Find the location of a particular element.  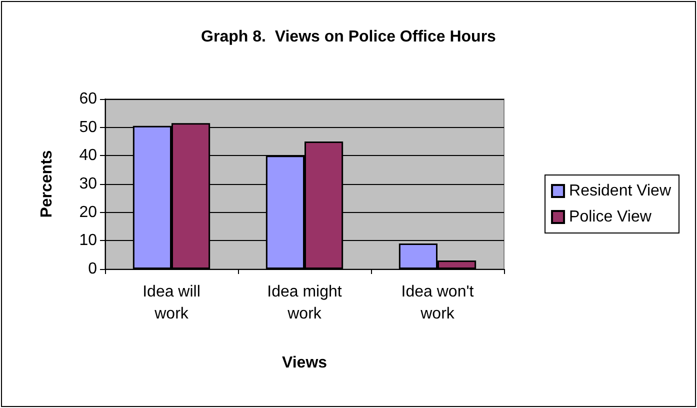

y-tick-label: 0 is located at coordinates (93, 269).